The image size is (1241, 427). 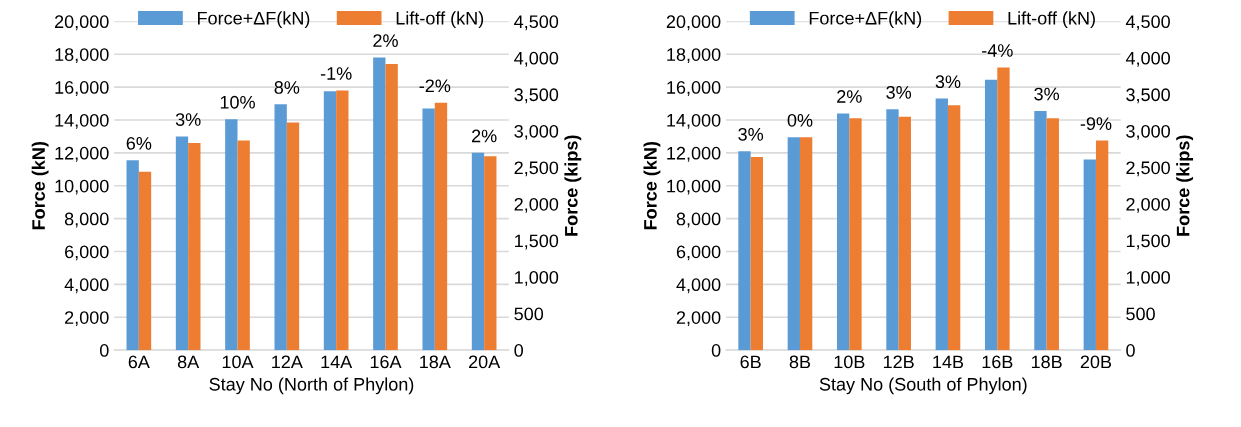 I want to click on x-tick-label: 16B, so click(x=997, y=362).